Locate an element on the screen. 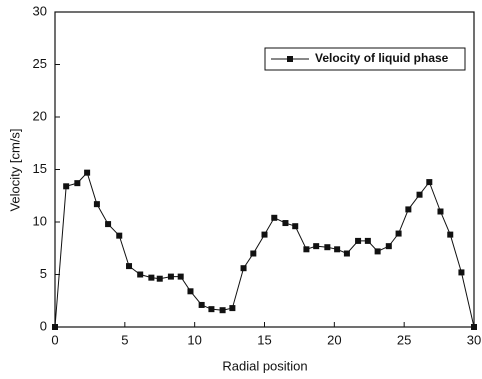  x-tick-label: 20 is located at coordinates (334, 339).